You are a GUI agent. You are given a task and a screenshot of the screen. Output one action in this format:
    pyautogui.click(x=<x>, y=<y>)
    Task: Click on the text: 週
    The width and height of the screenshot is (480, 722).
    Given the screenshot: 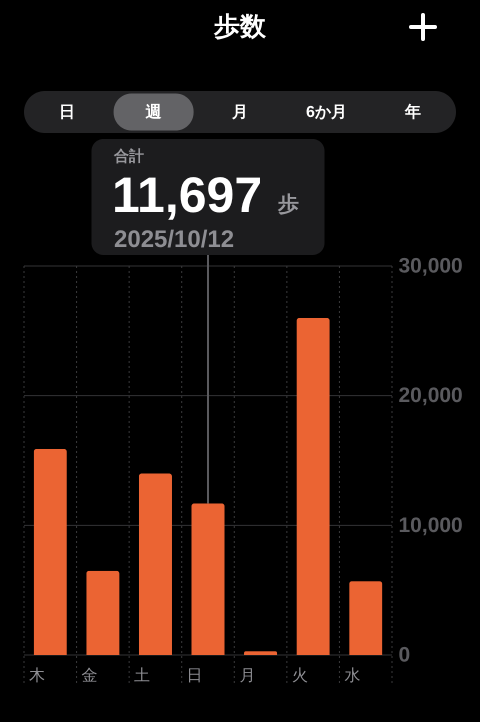 What is the action you would take?
    pyautogui.click(x=153, y=112)
    